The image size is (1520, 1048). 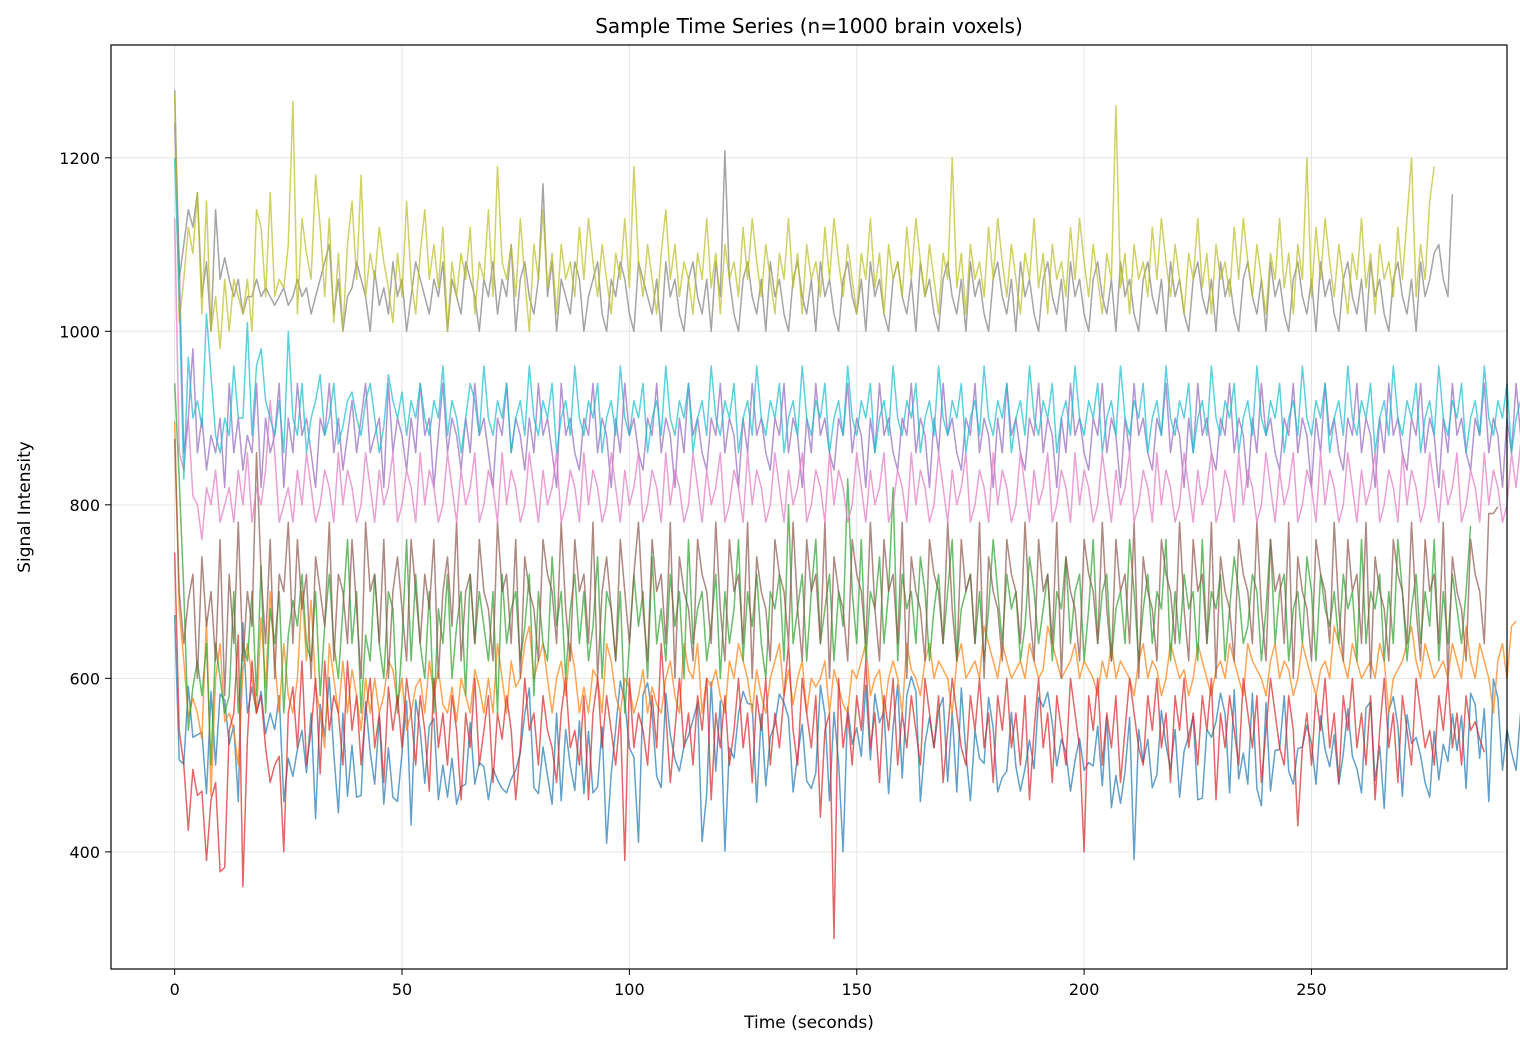 What do you see at coordinates (175, 989) in the screenshot?
I see `x-tick-label: 0` at bounding box center [175, 989].